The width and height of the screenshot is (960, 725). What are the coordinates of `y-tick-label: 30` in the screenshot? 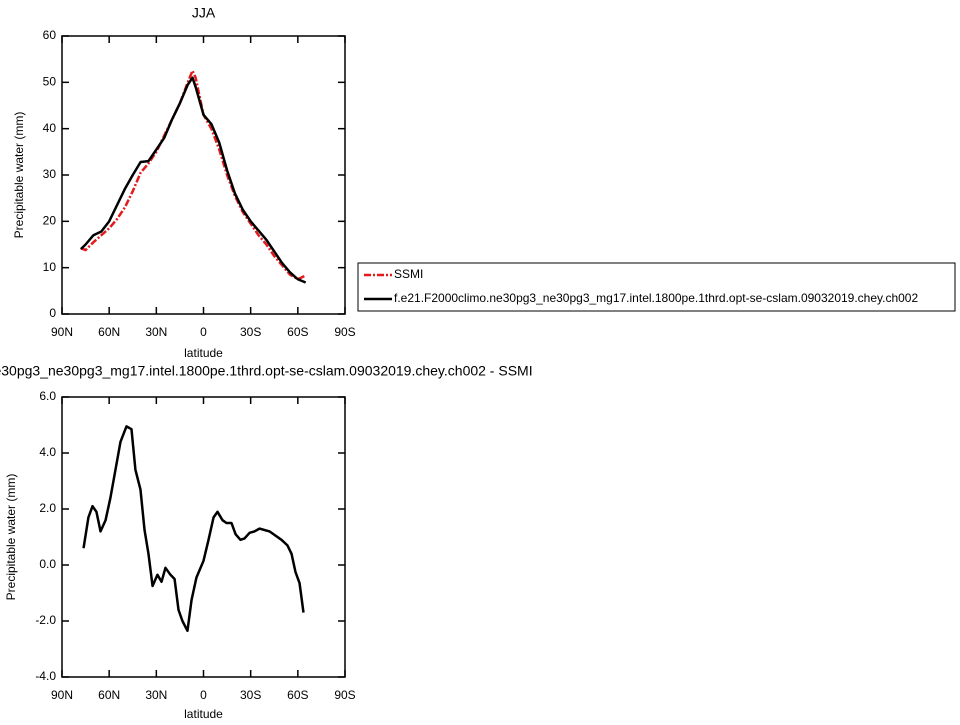 It's located at (50, 174).